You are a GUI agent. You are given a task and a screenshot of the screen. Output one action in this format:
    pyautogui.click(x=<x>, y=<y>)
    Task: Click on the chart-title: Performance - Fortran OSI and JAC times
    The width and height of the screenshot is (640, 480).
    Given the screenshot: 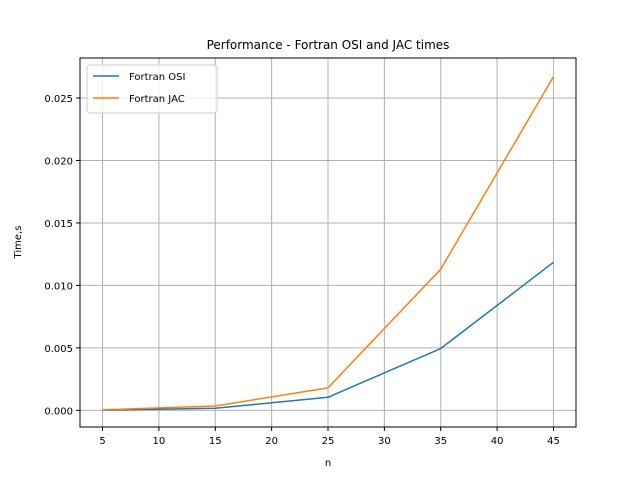 What is the action you would take?
    pyautogui.click(x=328, y=45)
    